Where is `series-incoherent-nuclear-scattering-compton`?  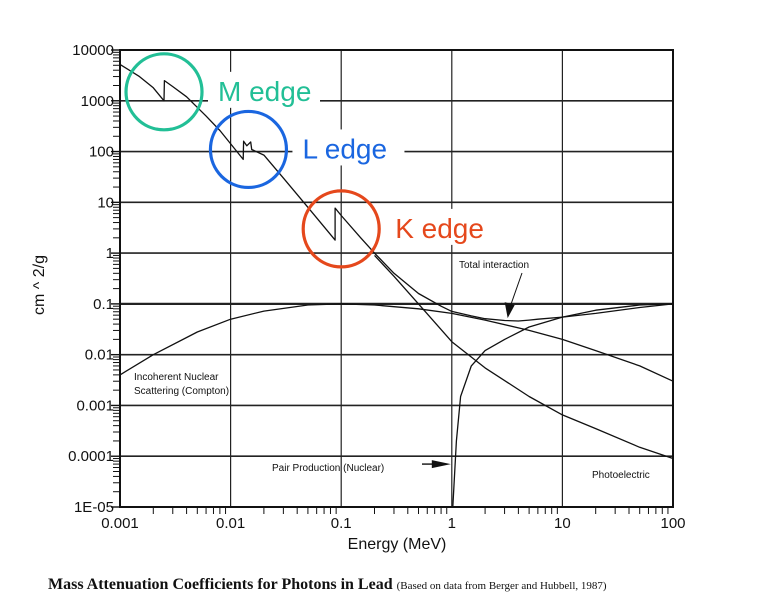
series-incoherent-nuclear-scattering-compton is located at coordinates (396, 342).